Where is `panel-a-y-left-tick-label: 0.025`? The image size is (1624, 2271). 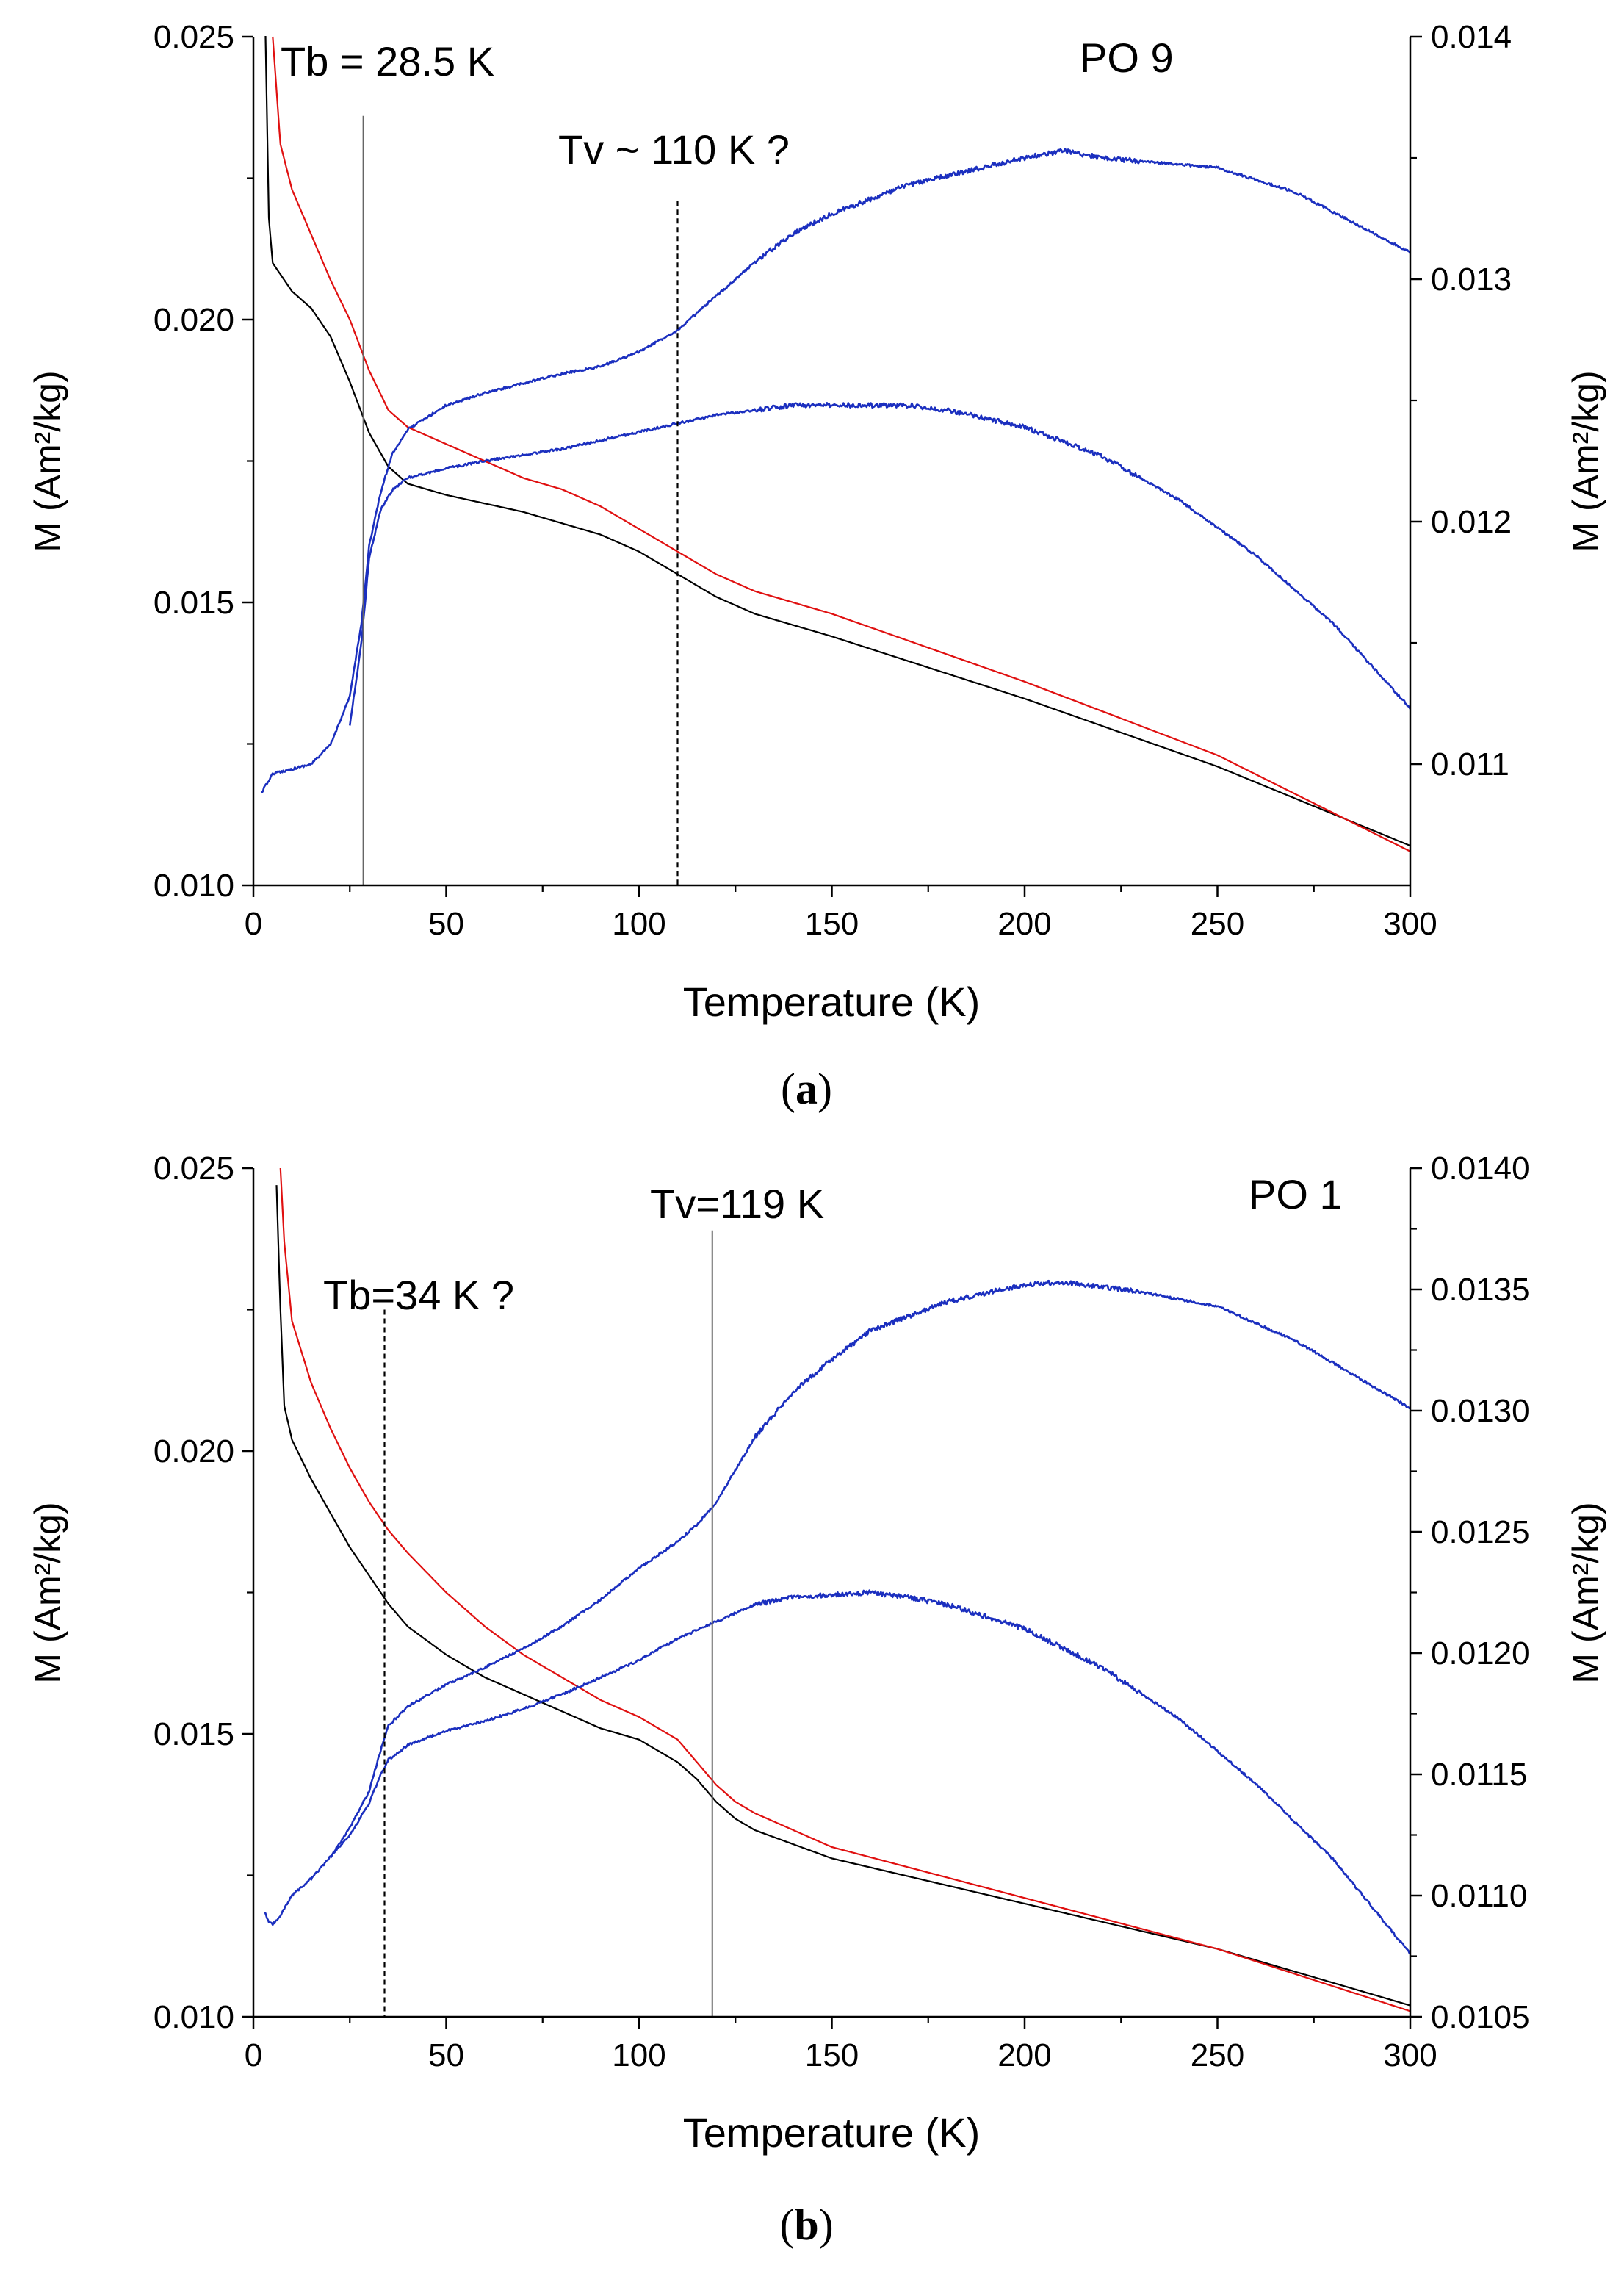
panel-a-y-left-tick-label: 0.025 is located at coordinates (194, 37).